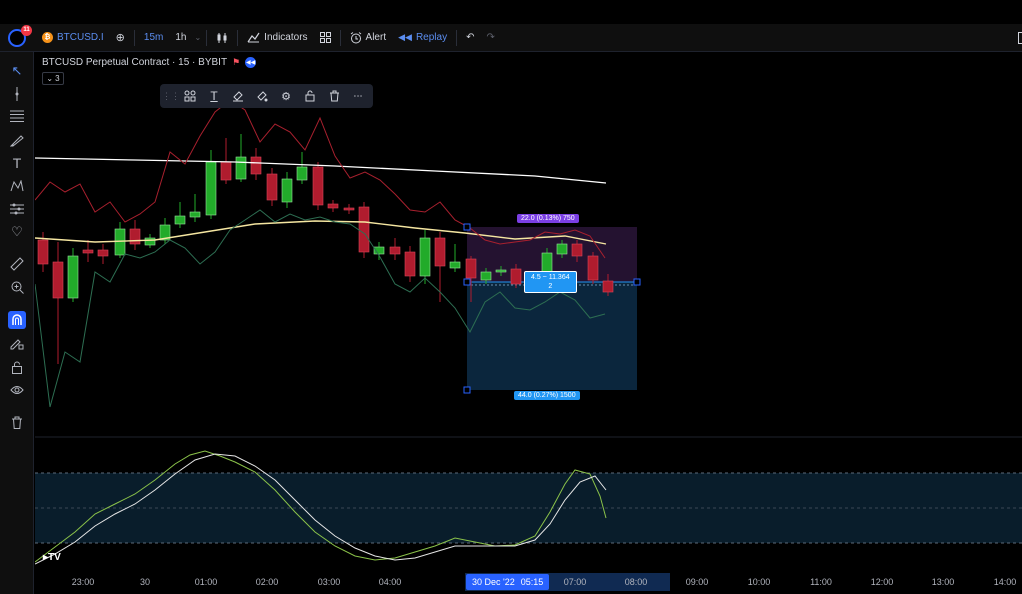  What do you see at coordinates (368, 37) in the screenshot?
I see `alert-button: Alert` at bounding box center [368, 37].